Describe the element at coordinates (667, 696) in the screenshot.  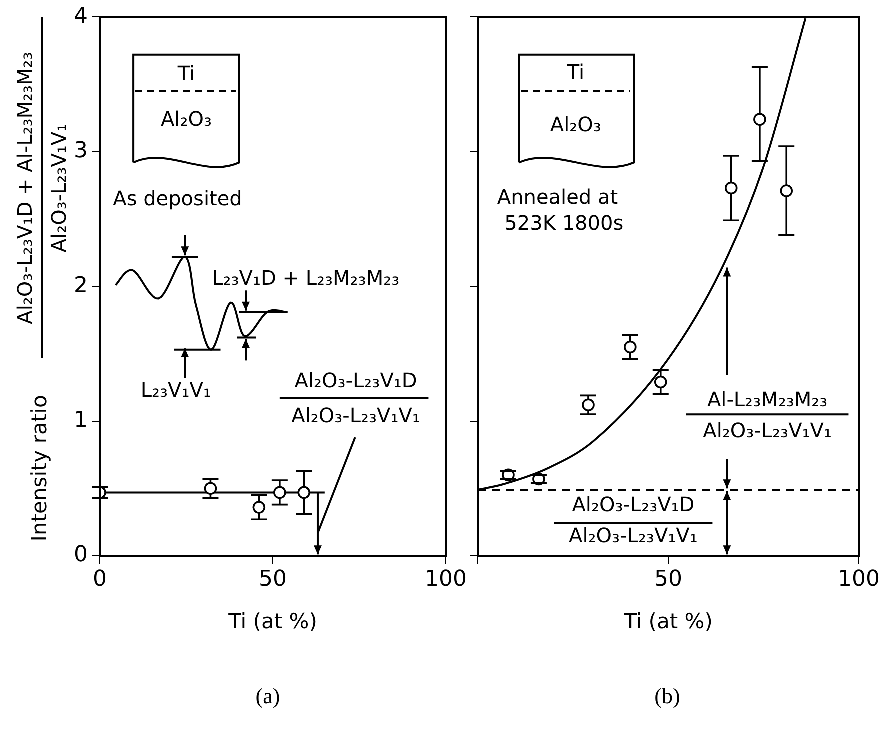
I see `text: (b)` at that location.